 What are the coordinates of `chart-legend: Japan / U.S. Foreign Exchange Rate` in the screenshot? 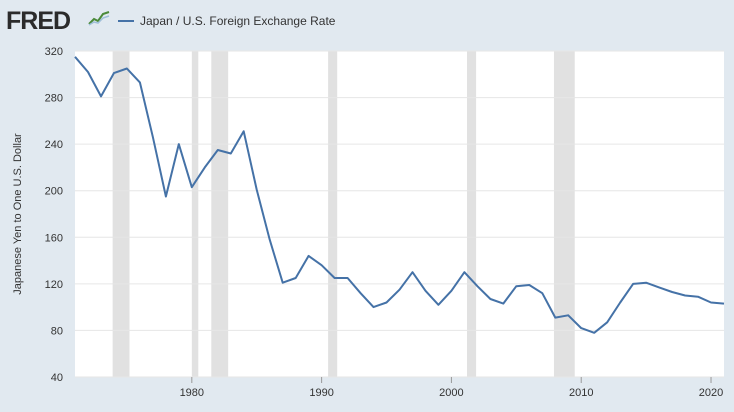 It's located at (226, 21).